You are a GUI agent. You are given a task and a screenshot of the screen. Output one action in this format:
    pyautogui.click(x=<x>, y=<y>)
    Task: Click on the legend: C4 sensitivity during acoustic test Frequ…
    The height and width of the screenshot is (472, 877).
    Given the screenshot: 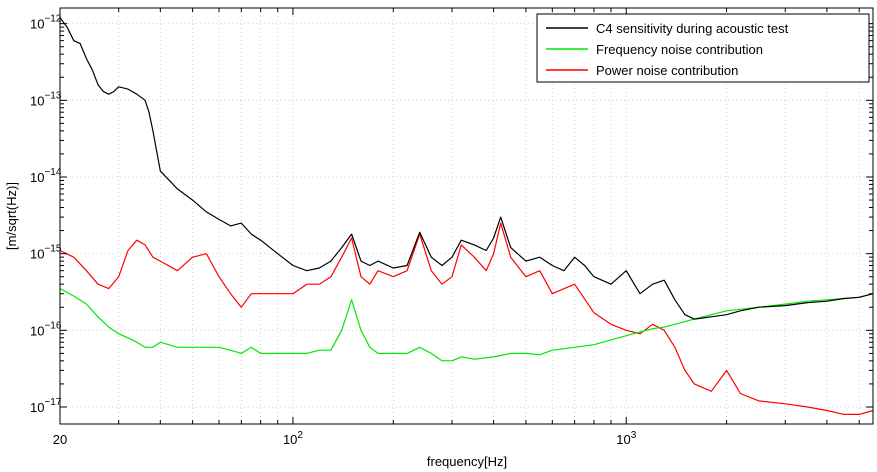 What is the action you would take?
    pyautogui.click(x=703, y=48)
    